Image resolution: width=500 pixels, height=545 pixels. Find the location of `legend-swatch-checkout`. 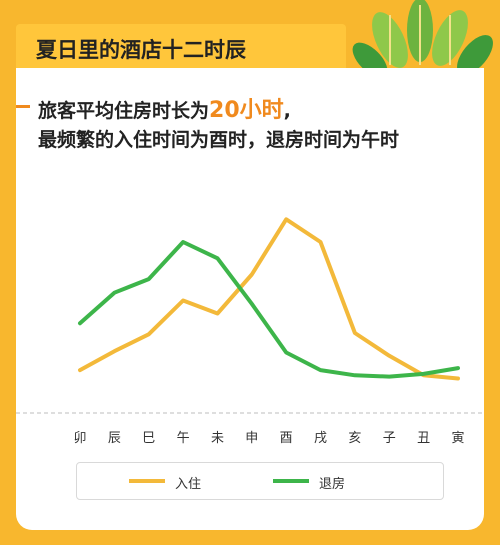

legend-swatch-checkout is located at coordinates (291, 481).